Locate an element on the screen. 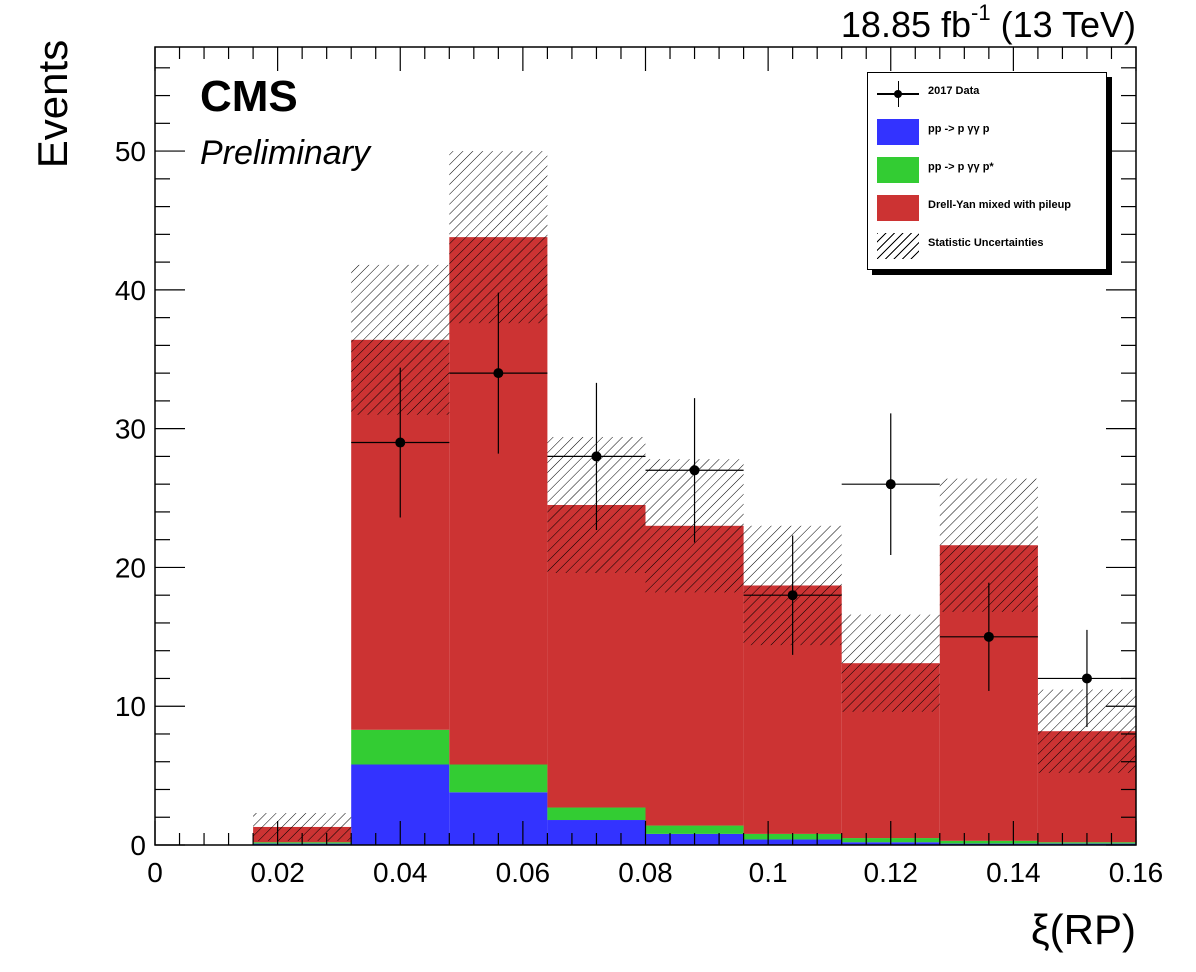  x-tick-label-8: 0.16 is located at coordinates (1136, 872).